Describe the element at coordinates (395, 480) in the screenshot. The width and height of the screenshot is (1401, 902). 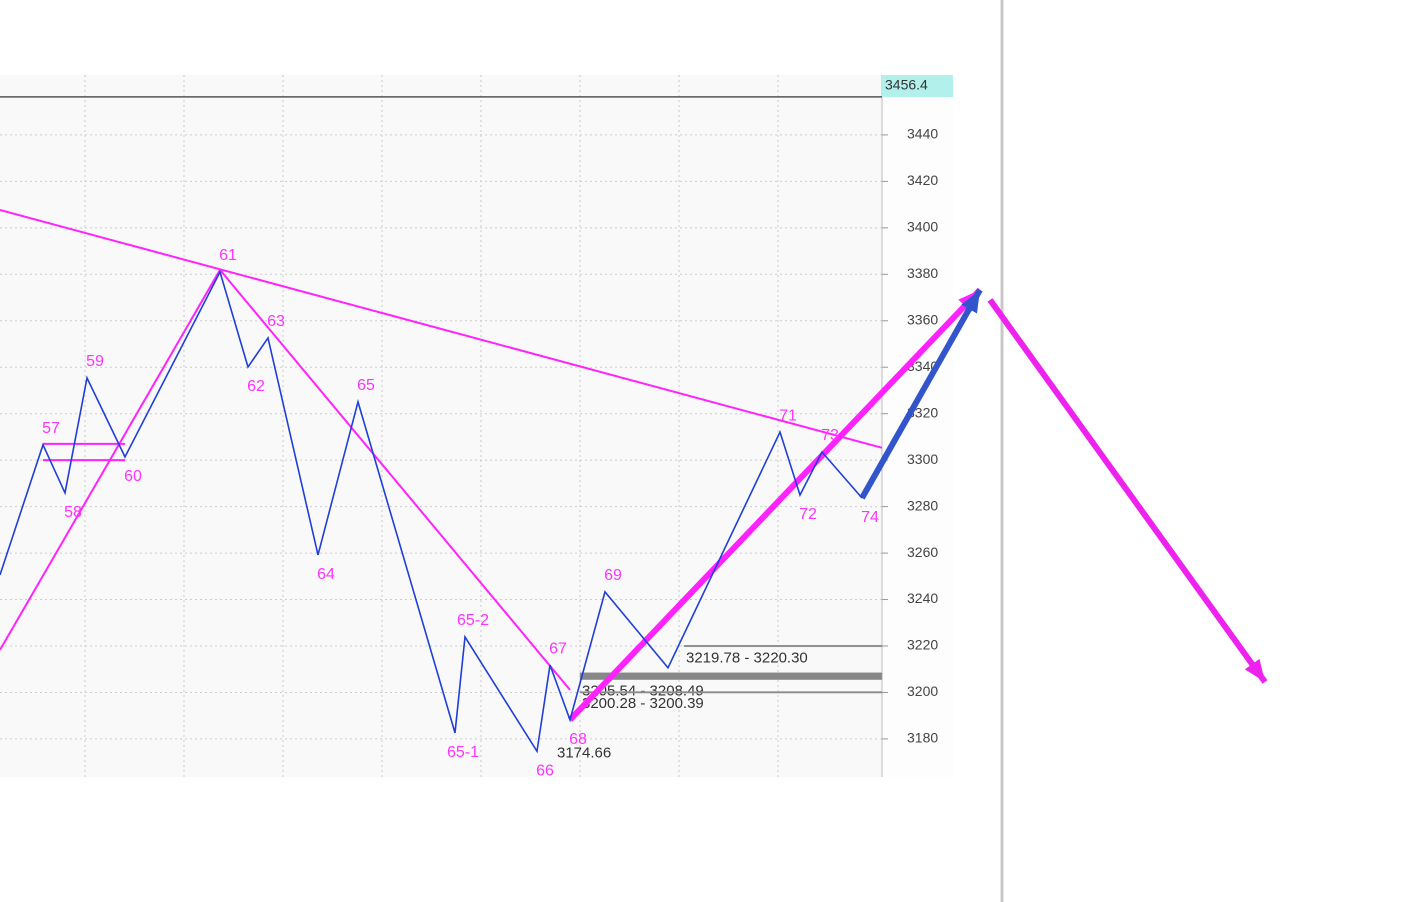
I see `trend-line` at that location.